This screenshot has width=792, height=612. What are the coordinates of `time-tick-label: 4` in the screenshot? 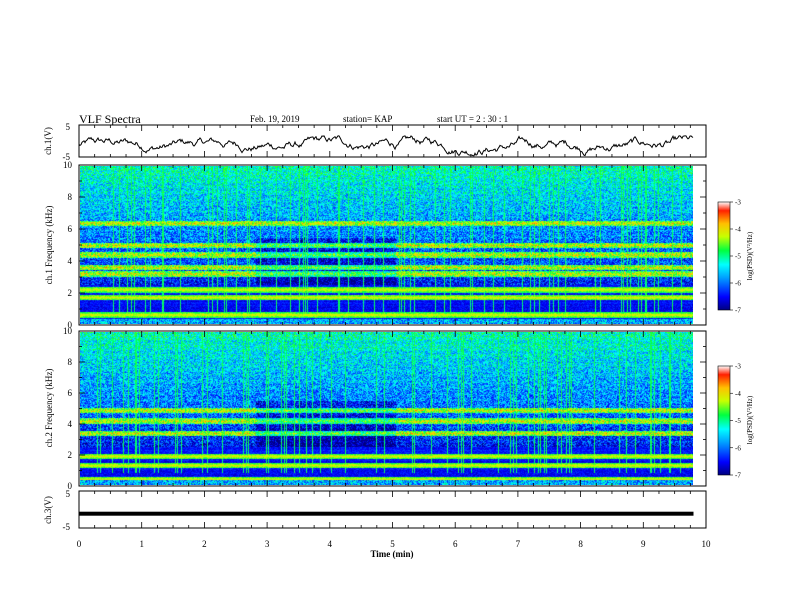 It's located at (330, 544).